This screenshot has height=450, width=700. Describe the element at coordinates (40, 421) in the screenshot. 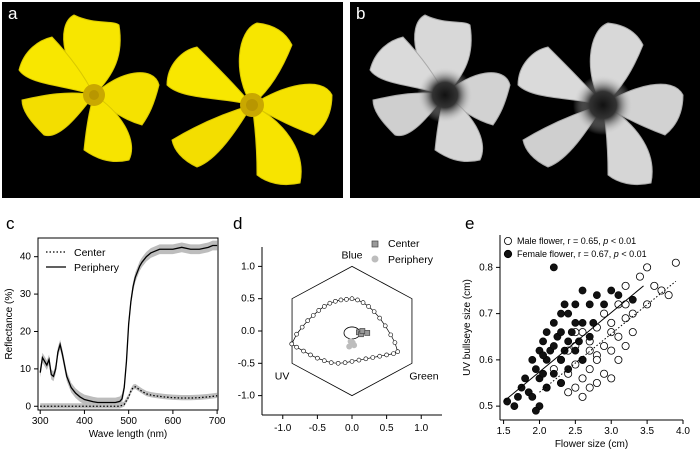

I see `x-tick-label-c: 300` at that location.